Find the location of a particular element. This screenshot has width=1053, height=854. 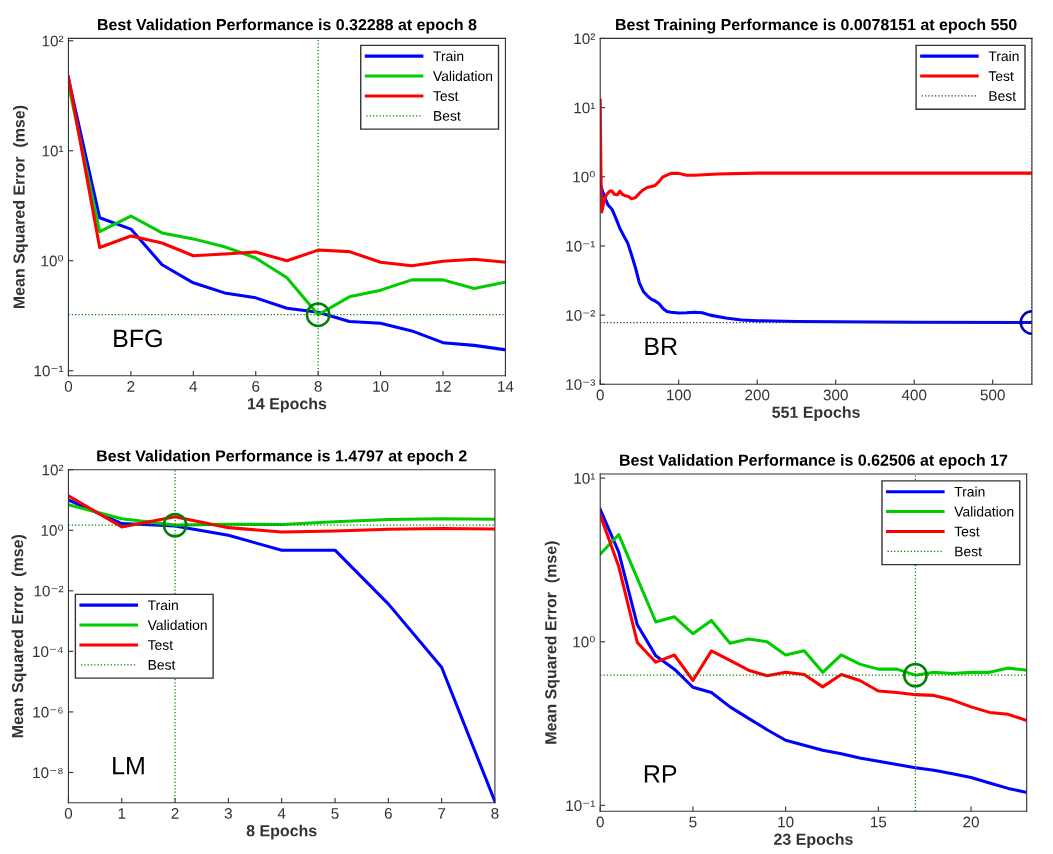

x-tick-label: 1 is located at coordinates (122, 813).